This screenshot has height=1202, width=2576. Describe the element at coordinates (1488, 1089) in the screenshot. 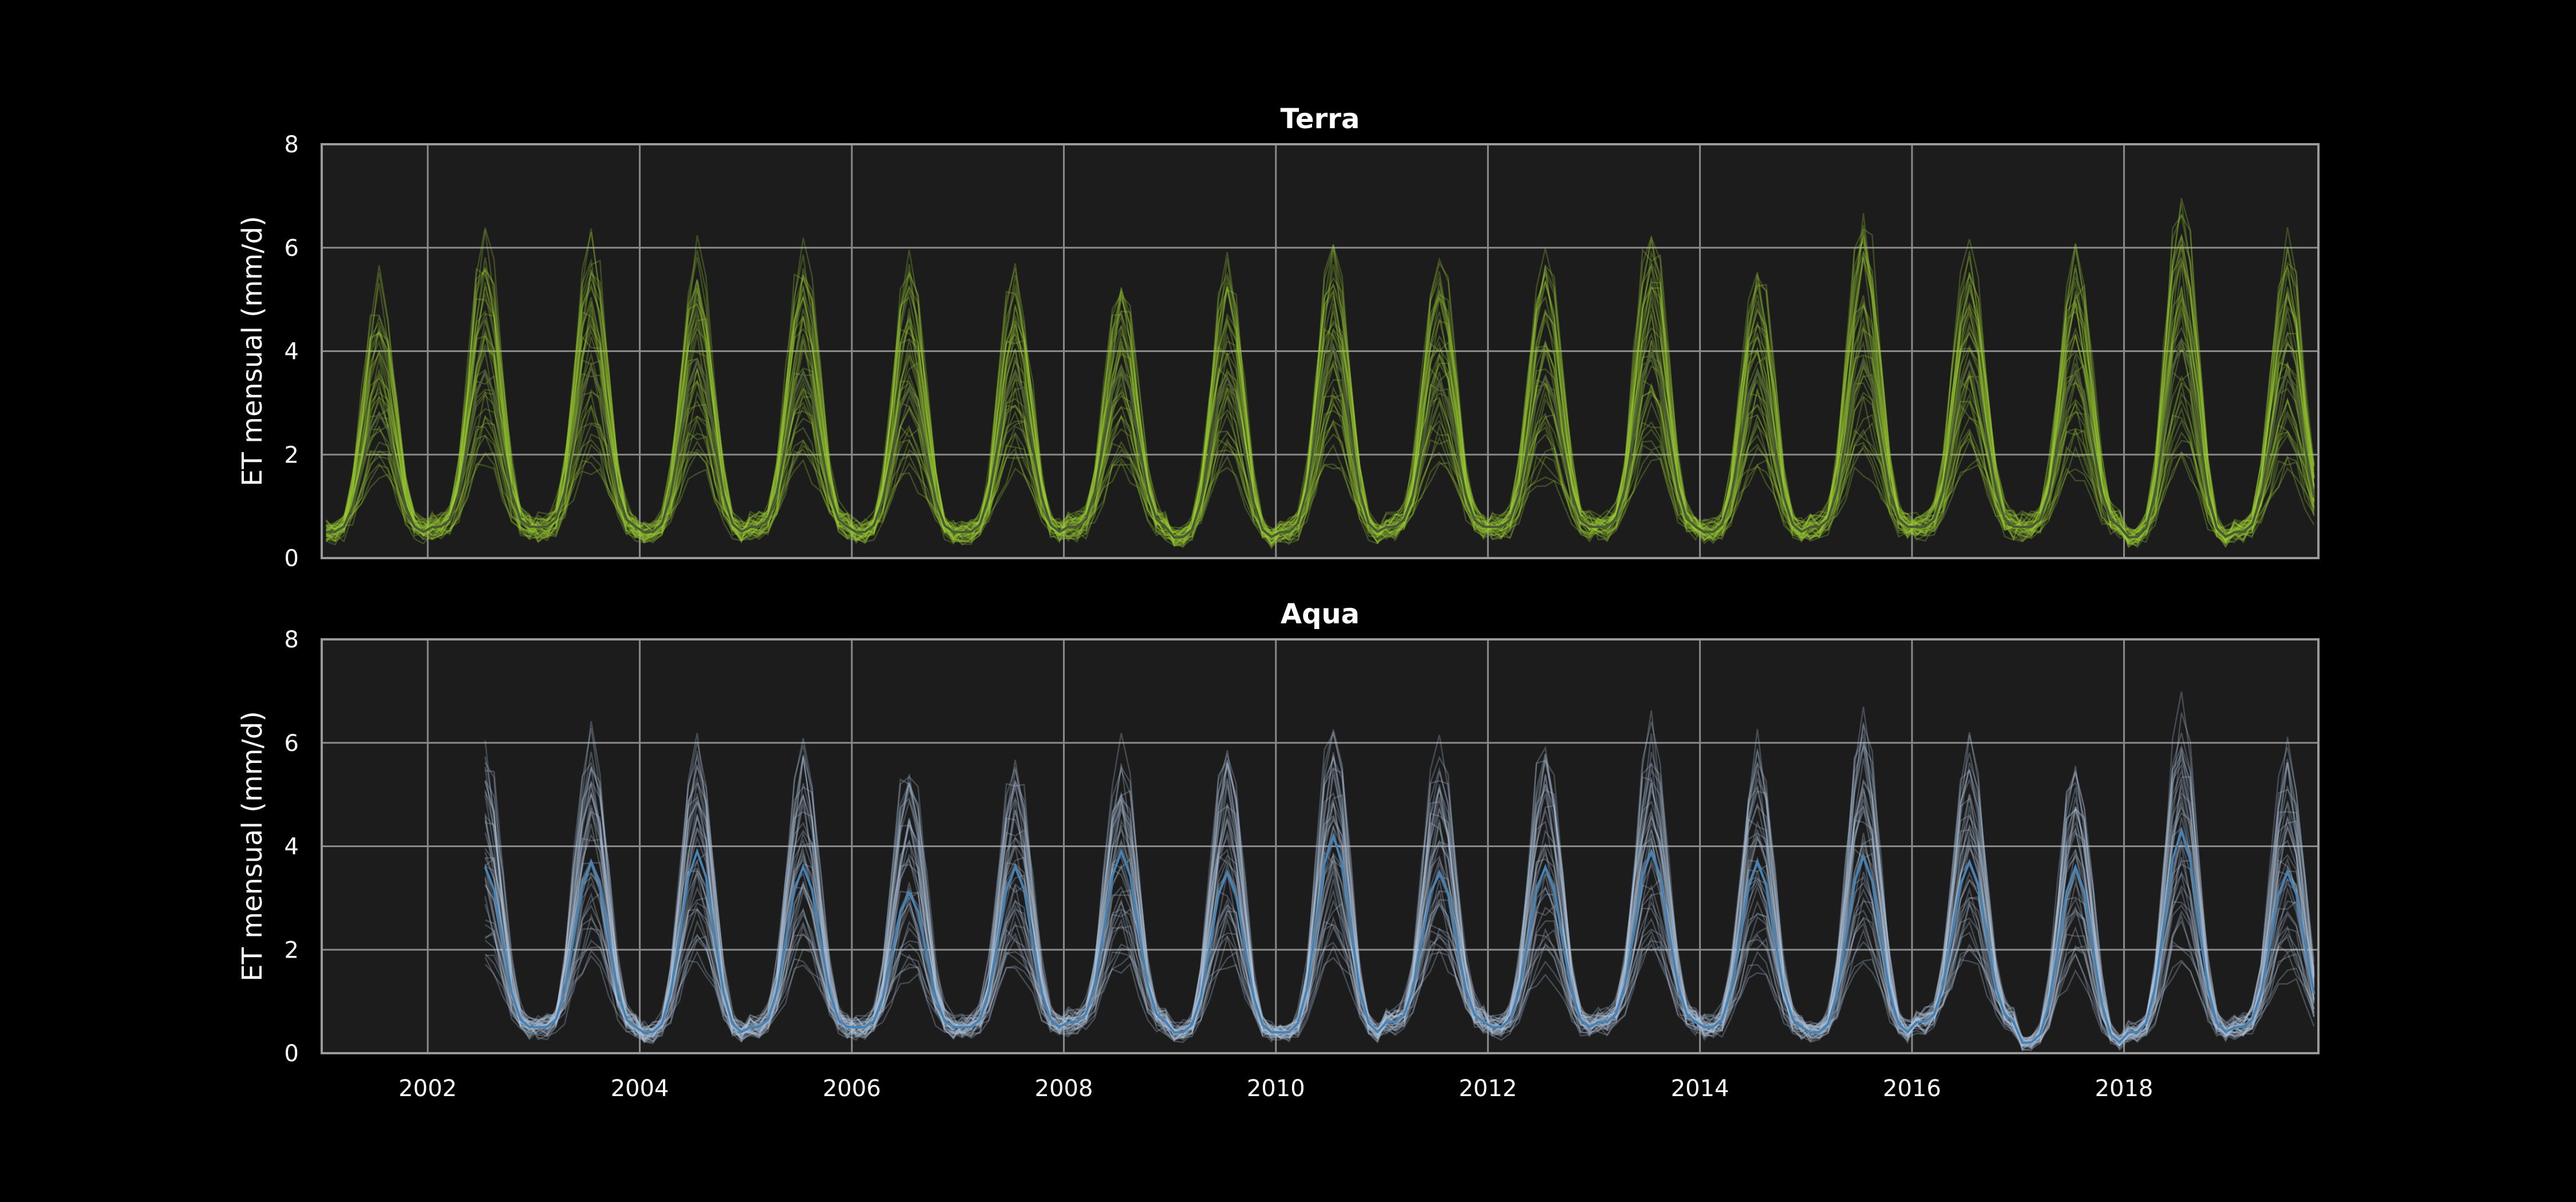

I see `x-tick-label: 2012` at that location.